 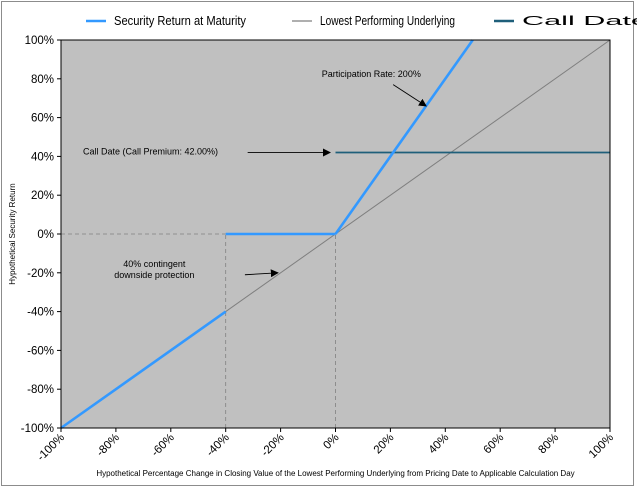 I want to click on x-tick-label-6: 20%, so click(x=384, y=444).